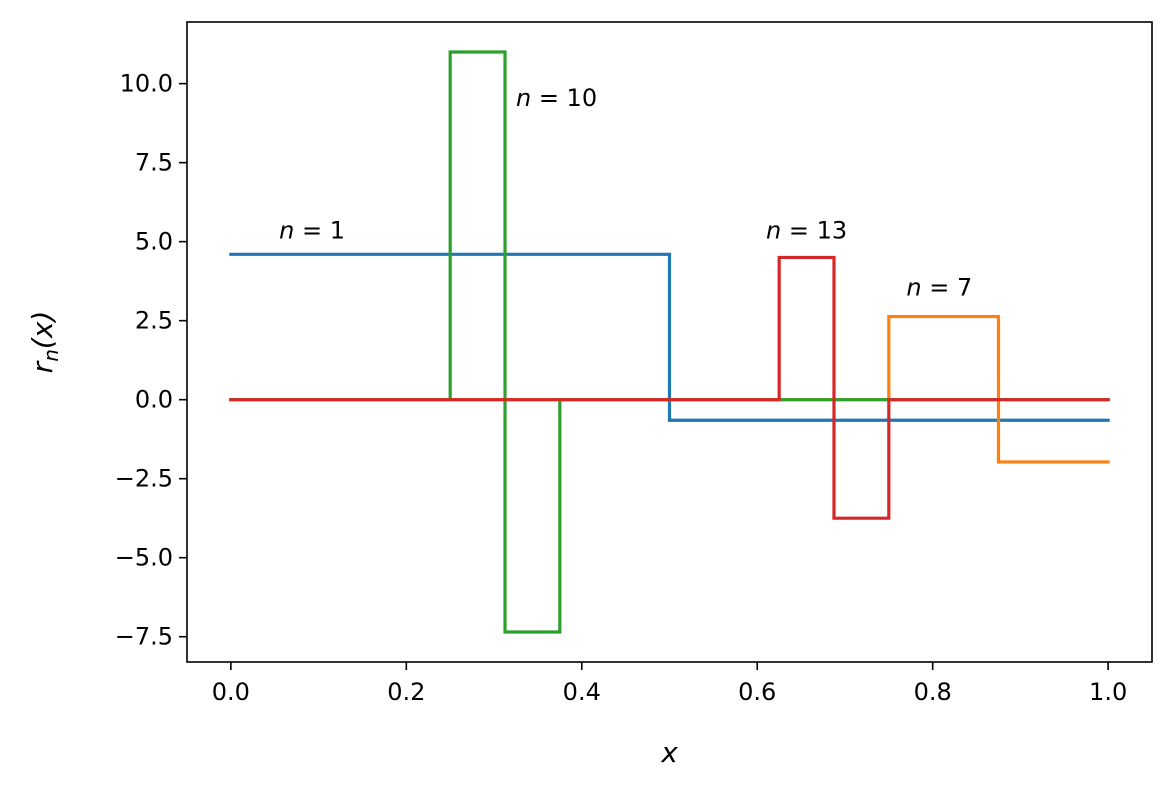 The width and height of the screenshot is (1176, 796). I want to click on x-tick-label: 0.4, so click(582, 692).